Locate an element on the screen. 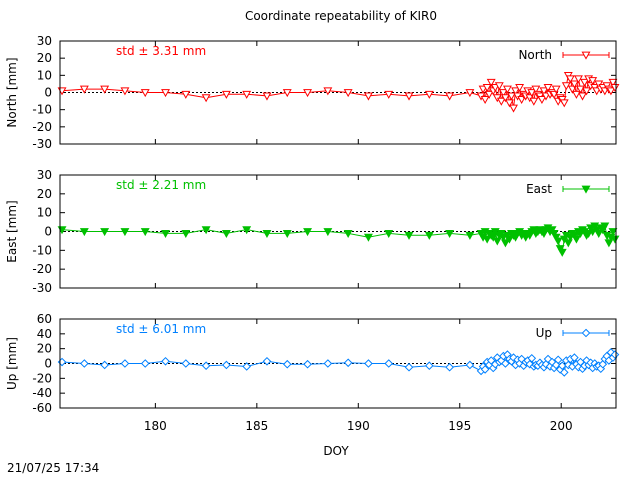  x-tick-label: 200 is located at coordinates (561, 426).